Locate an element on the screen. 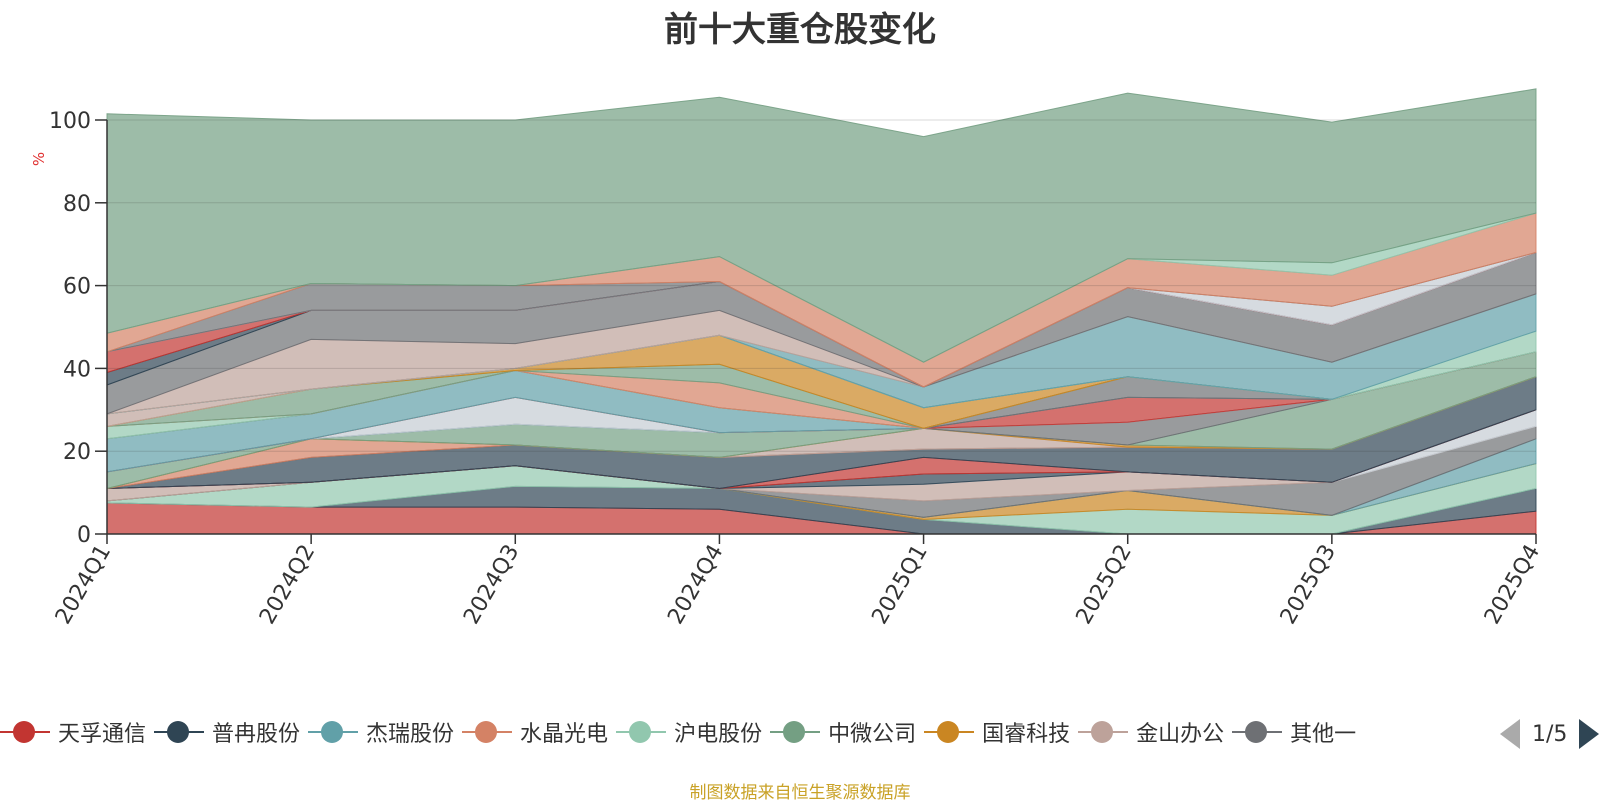 The height and width of the screenshot is (803, 1600). legend-label: 天孚通信 is located at coordinates (102, 734).